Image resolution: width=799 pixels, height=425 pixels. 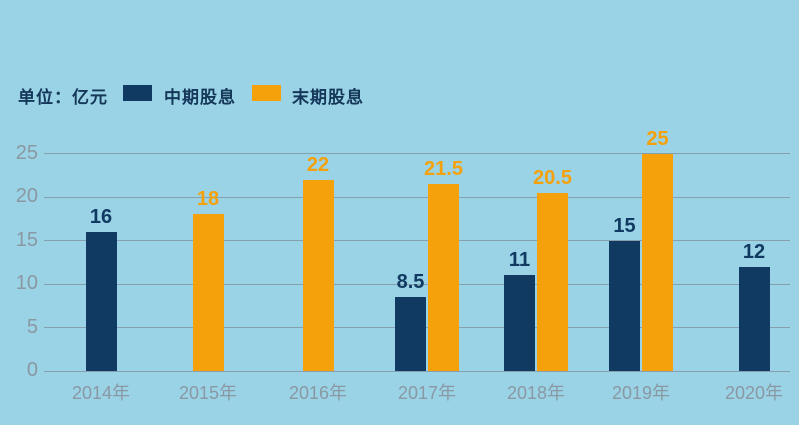 What do you see at coordinates (754, 393) in the screenshot?
I see `x-axis-label: 2020年` at bounding box center [754, 393].